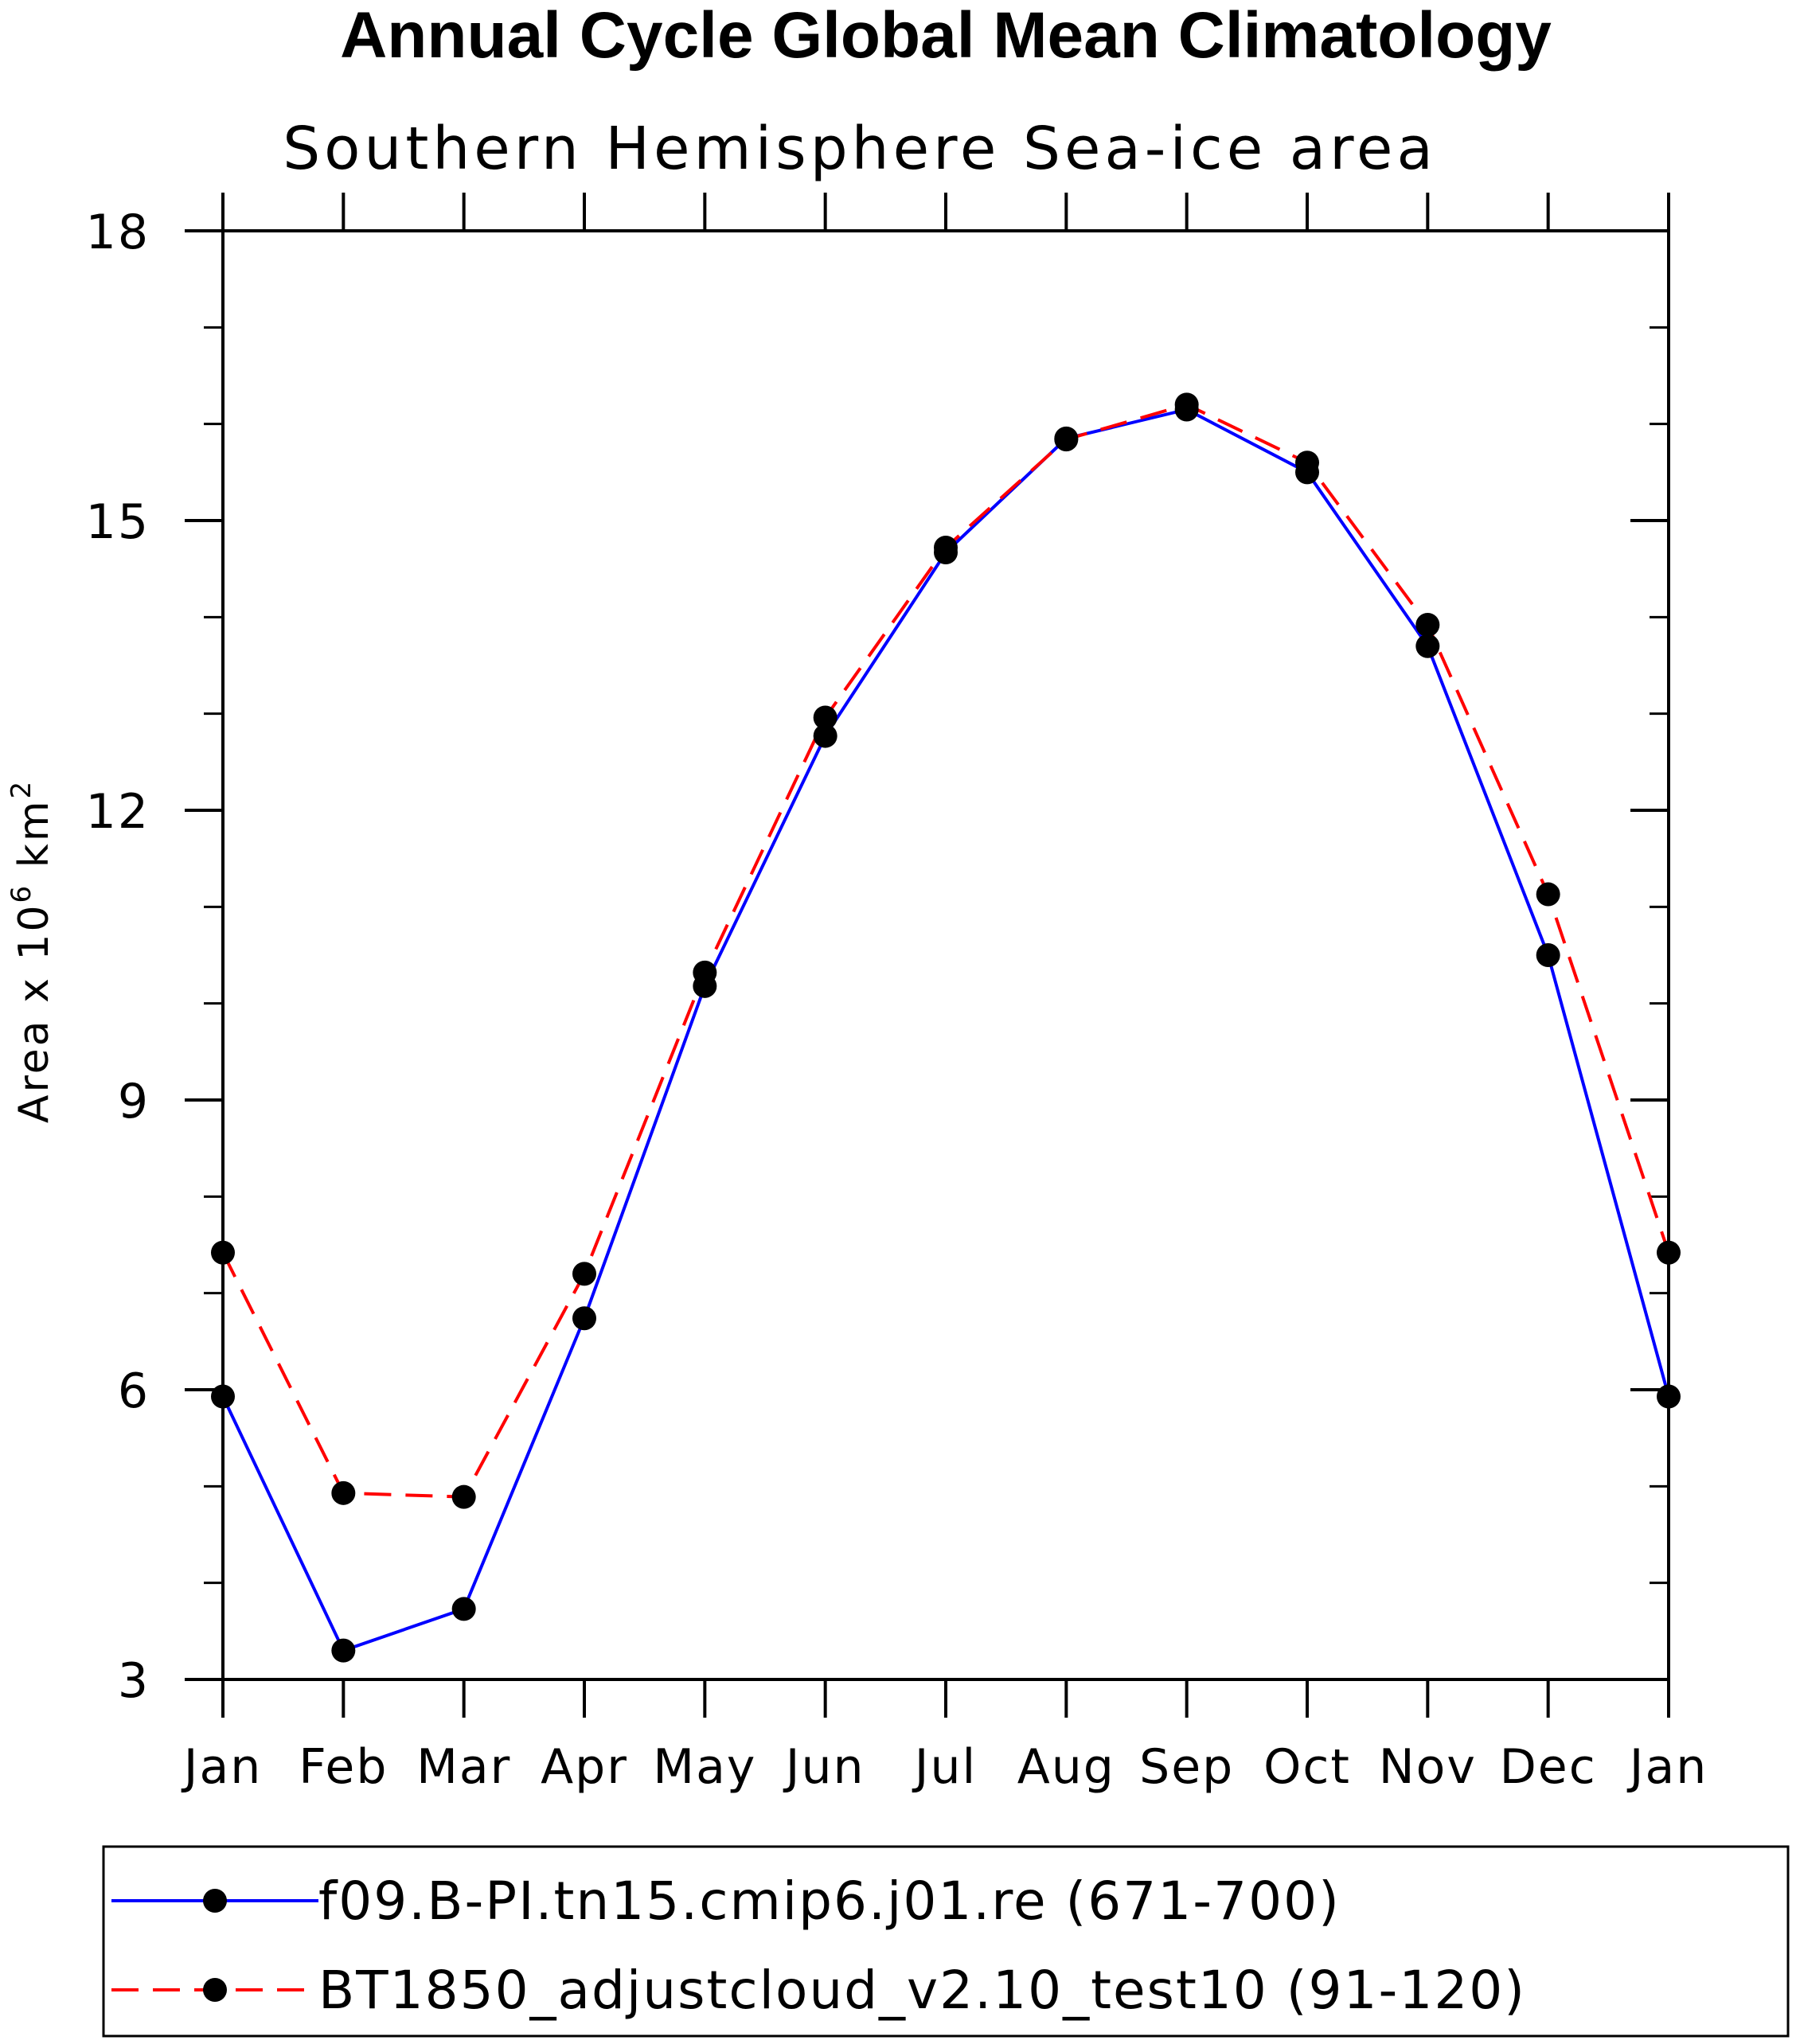  Describe the element at coordinates (118, 522) in the screenshot. I see `y-tick-label: 15` at that location.